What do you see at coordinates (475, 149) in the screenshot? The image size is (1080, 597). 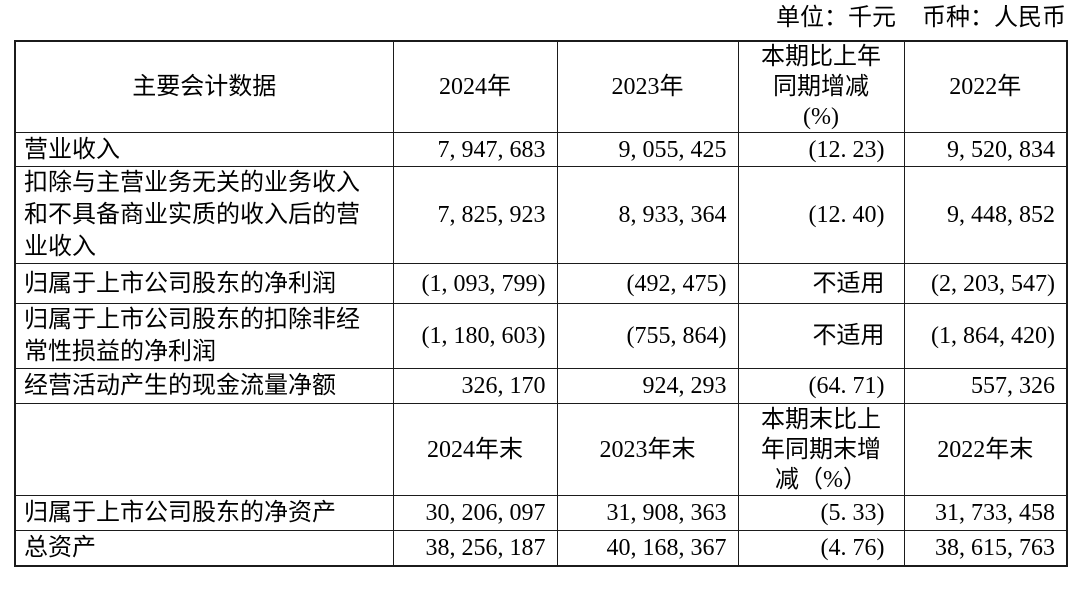 I see `value-cell: 7, 947, 683` at bounding box center [475, 149].